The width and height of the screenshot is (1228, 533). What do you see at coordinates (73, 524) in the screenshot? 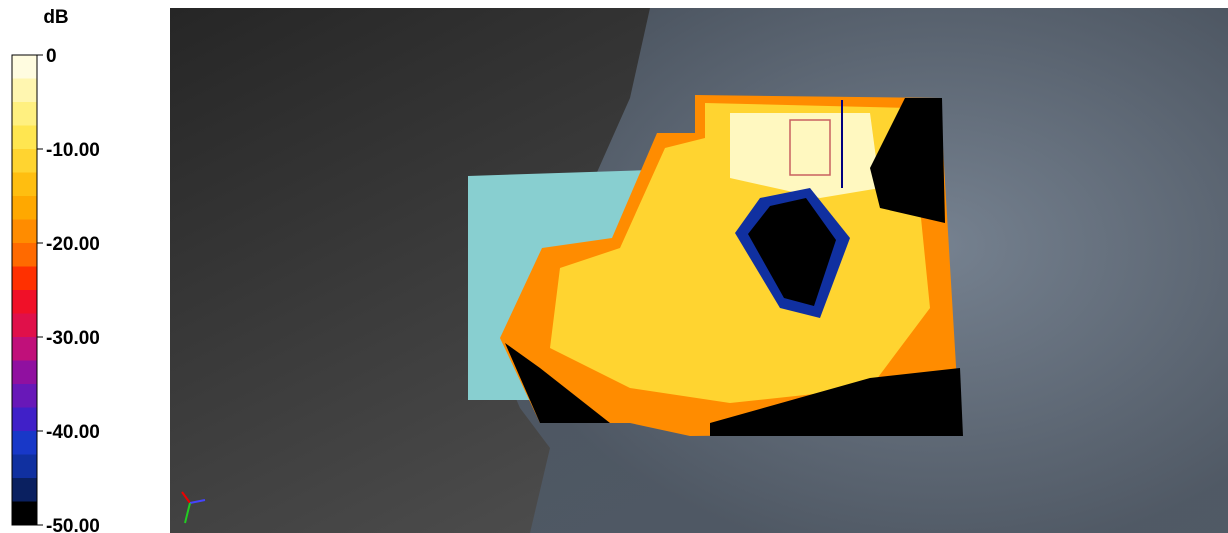
I see `colorbar-tick-label: -50.00` at bounding box center [73, 524].